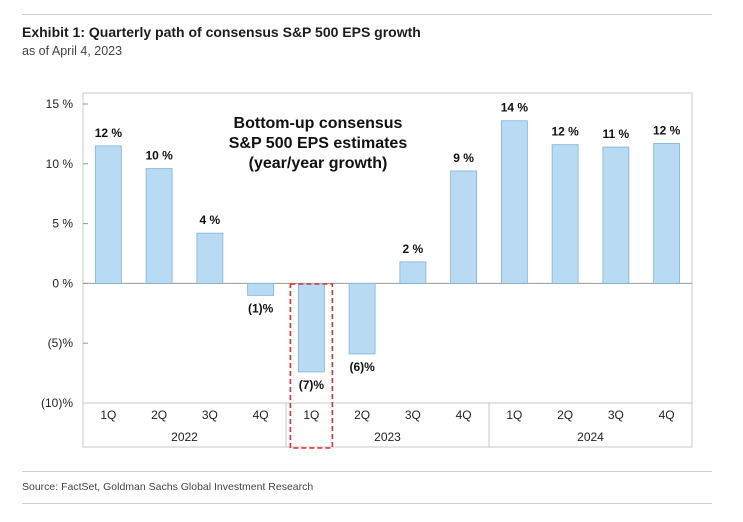 This screenshot has width=743, height=522. I want to click on footer-rule, so click(367, 471).